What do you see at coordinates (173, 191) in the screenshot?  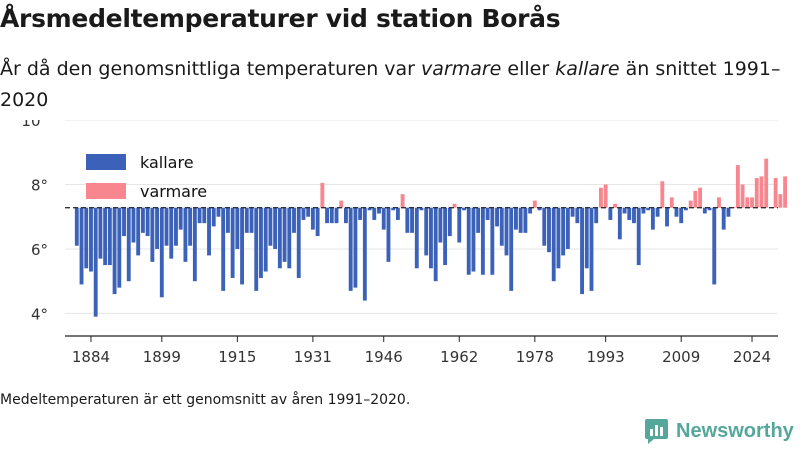 I see `legend-label-varmare: varmare` at bounding box center [173, 191].